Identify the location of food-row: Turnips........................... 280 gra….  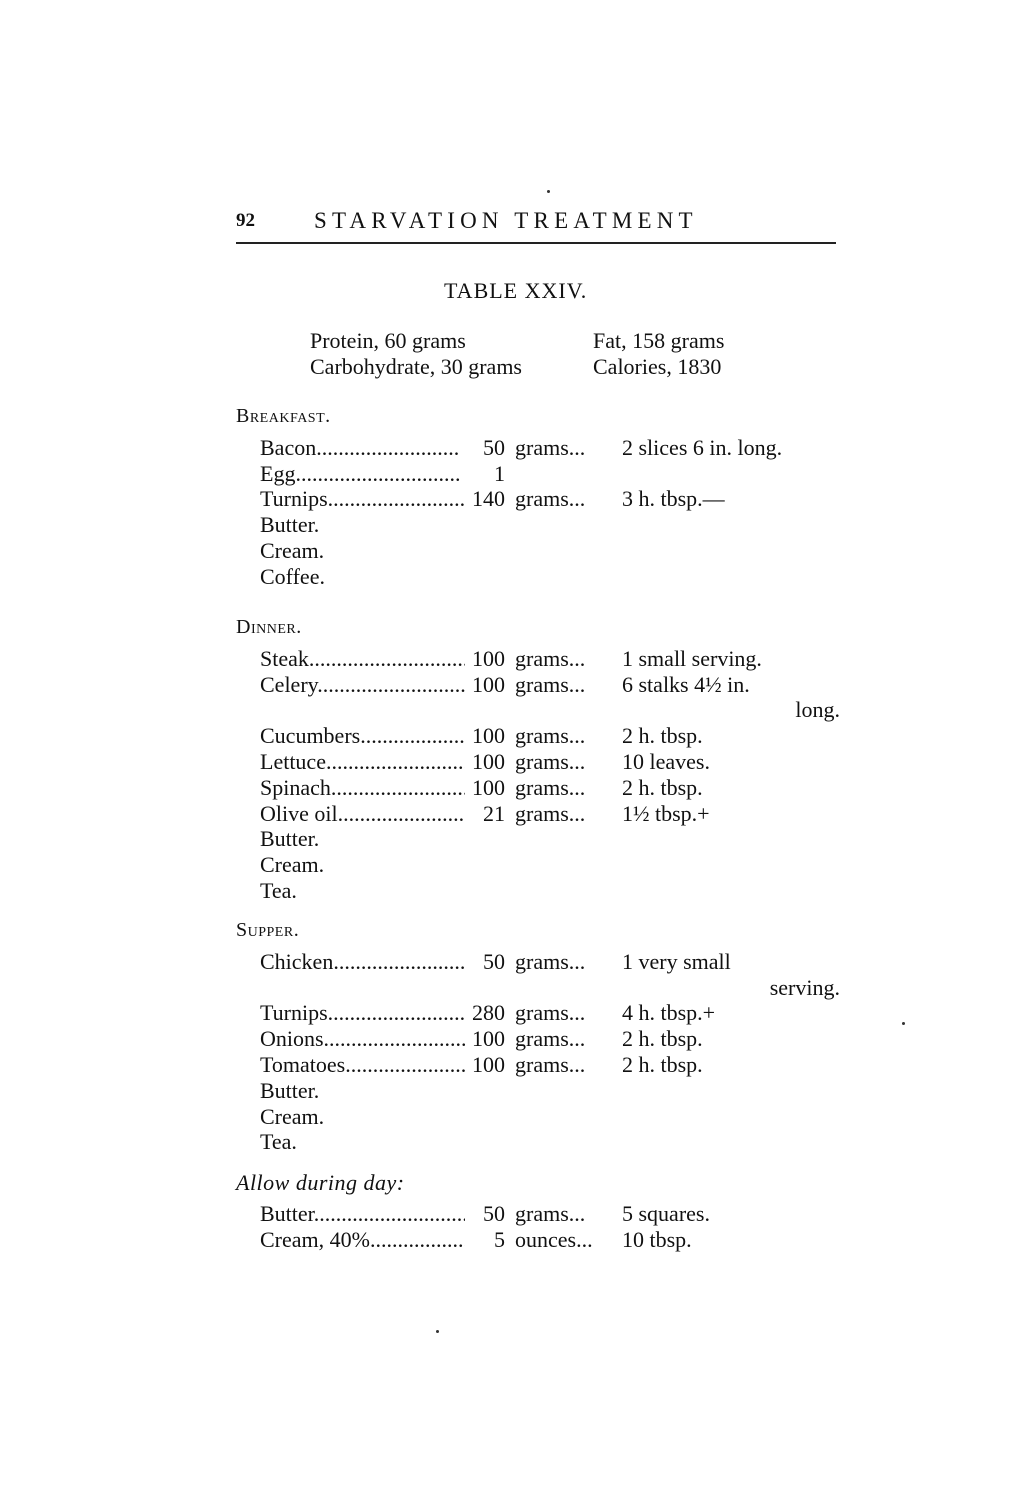
(546, 1013).